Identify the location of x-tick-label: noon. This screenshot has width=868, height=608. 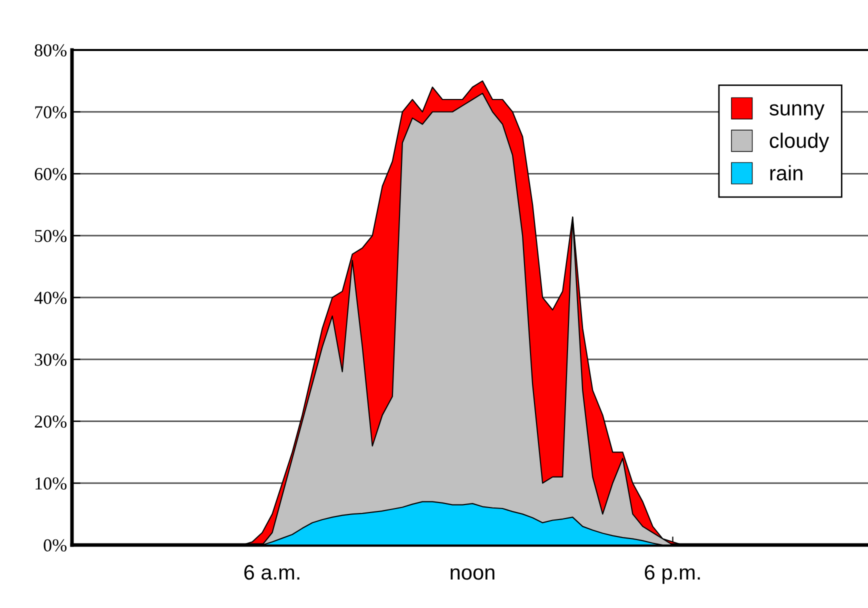
(472, 574).